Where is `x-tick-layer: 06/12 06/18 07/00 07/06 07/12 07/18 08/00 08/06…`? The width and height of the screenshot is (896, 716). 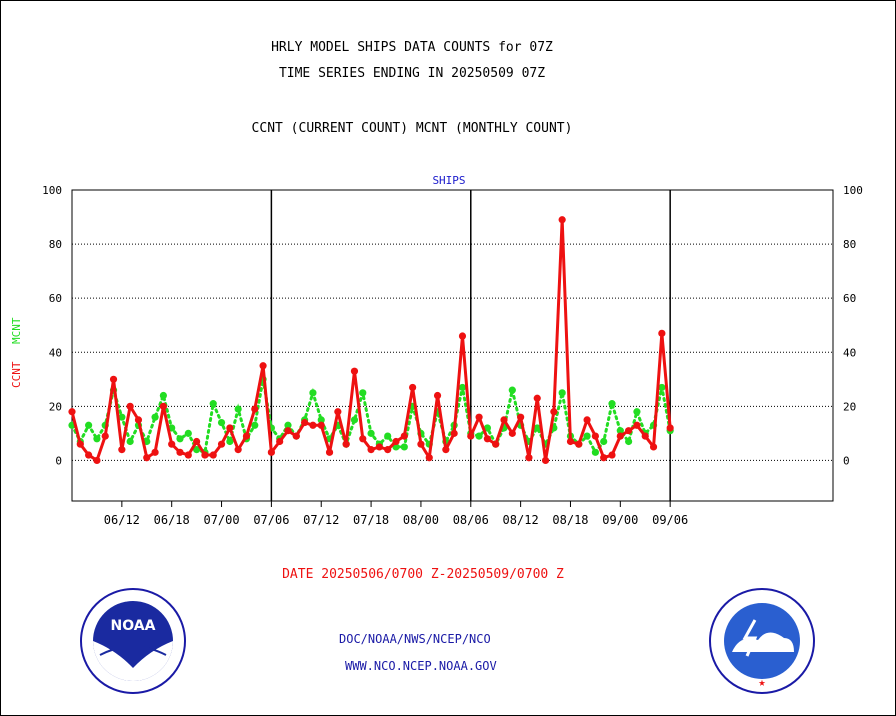
x-tick-layer: 06/12 06/18 07/00 07/06 07/12 07/18 08/00 08/06… is located at coordinates (396, 514).